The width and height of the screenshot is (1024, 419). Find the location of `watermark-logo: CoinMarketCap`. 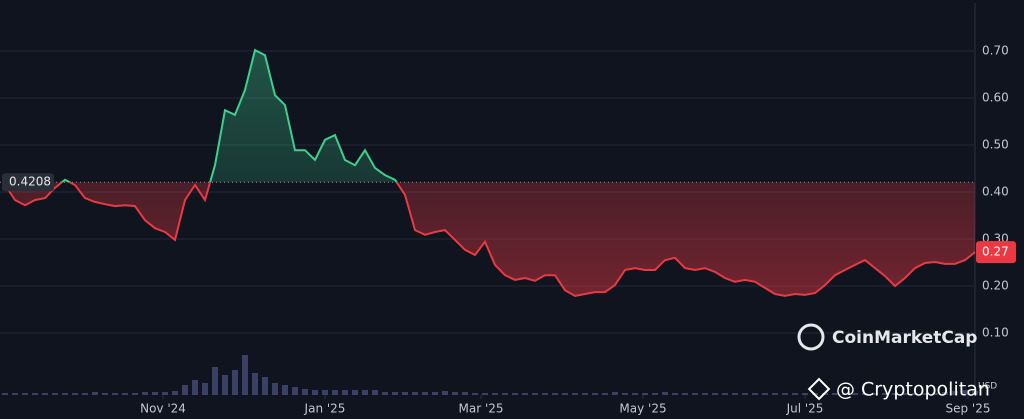

watermark-logo: CoinMarketCap is located at coordinates (887, 337).